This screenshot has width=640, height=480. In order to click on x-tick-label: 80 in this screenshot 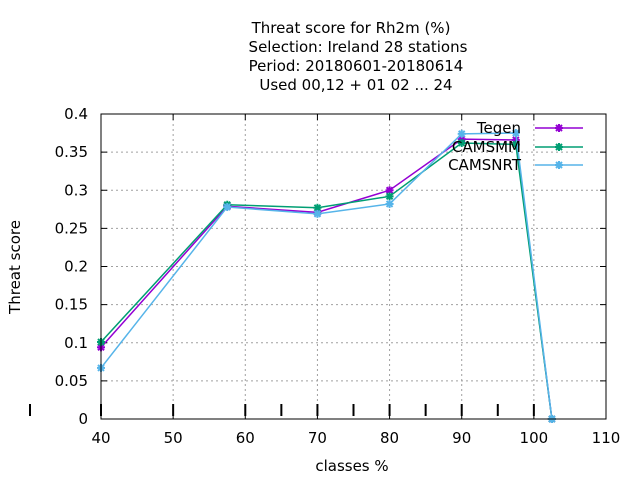, I will do `click(389, 438)`.